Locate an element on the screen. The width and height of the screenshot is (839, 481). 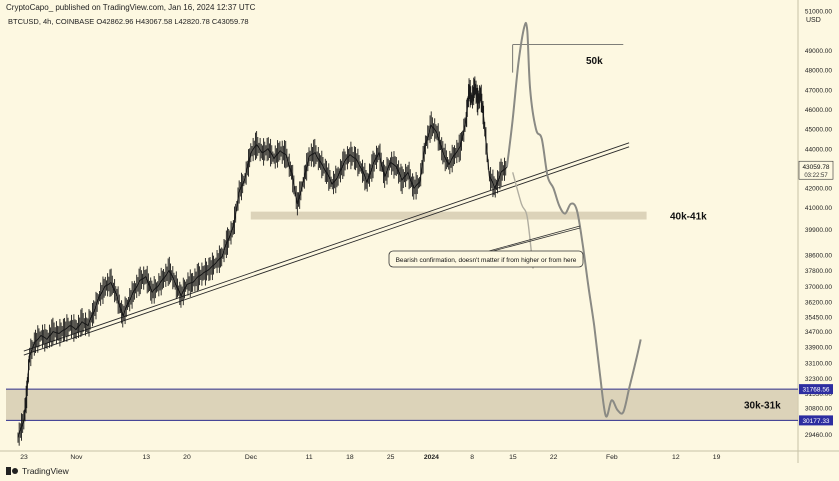
x-tick-label: 23 is located at coordinates (24, 457).